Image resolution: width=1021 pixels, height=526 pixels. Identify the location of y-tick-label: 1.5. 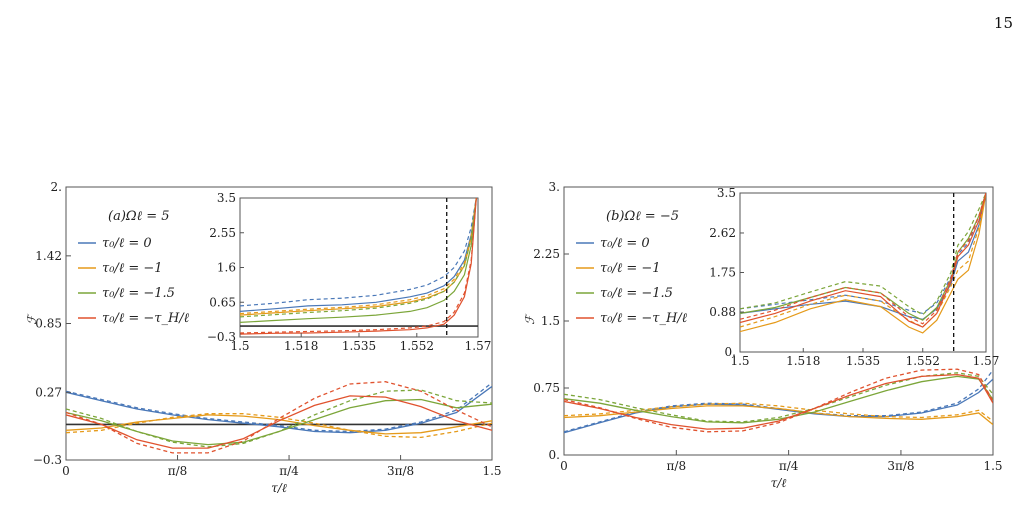
(550, 321).